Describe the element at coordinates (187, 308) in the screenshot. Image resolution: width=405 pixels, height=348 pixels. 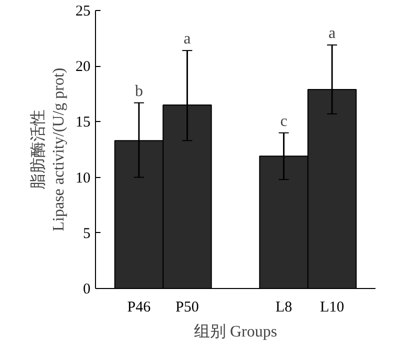
I see `x-tick-label: P50` at that location.